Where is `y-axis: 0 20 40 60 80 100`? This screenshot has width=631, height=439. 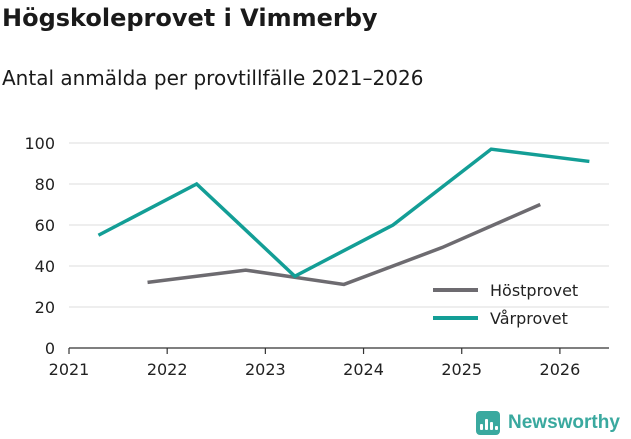
y-axis: 0 20 40 60 80 100 is located at coordinates (39, 246).